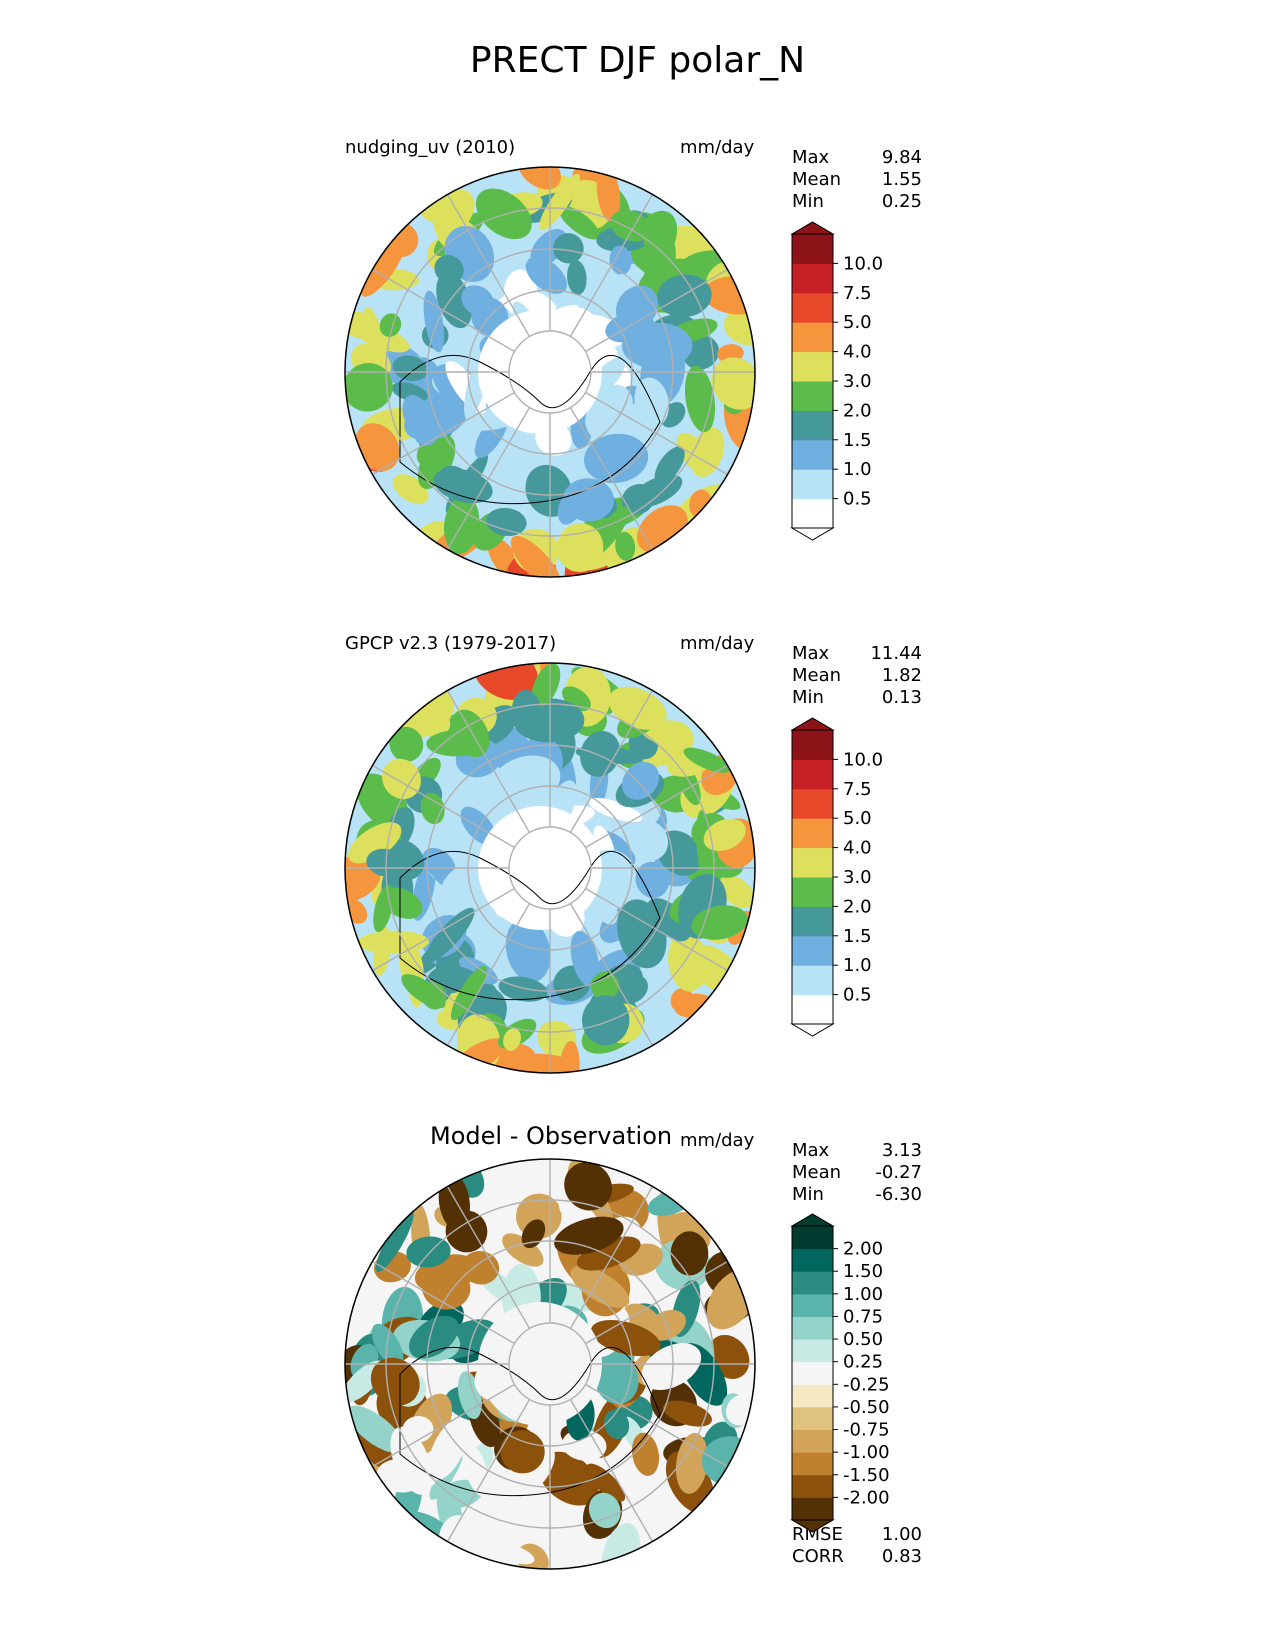  Describe the element at coordinates (857, 410) in the screenshot. I see `colorbar-tick-label: 2.0` at that location.